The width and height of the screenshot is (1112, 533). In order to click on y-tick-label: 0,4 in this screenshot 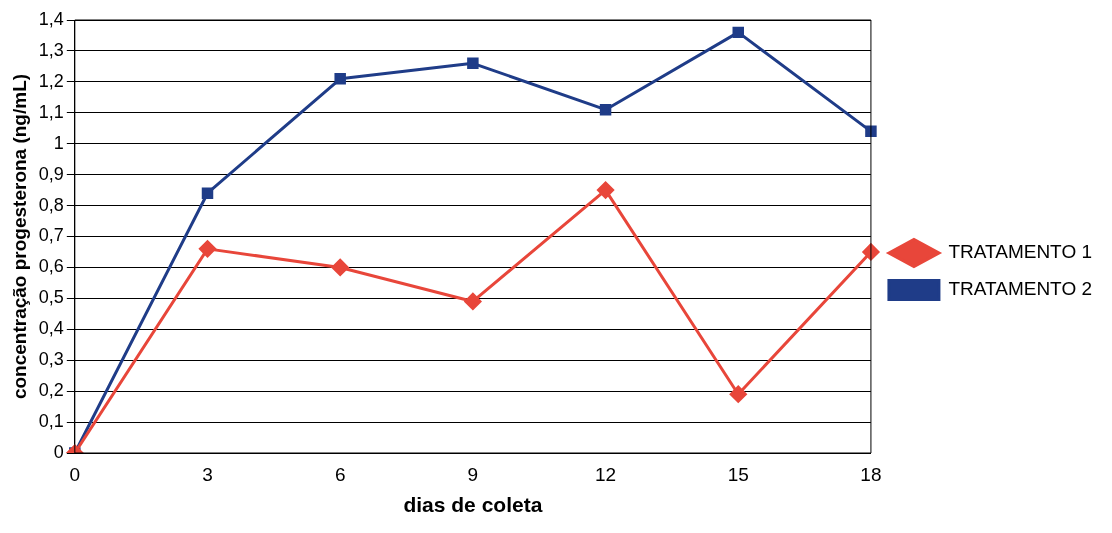, I will do `click(51, 328)`.